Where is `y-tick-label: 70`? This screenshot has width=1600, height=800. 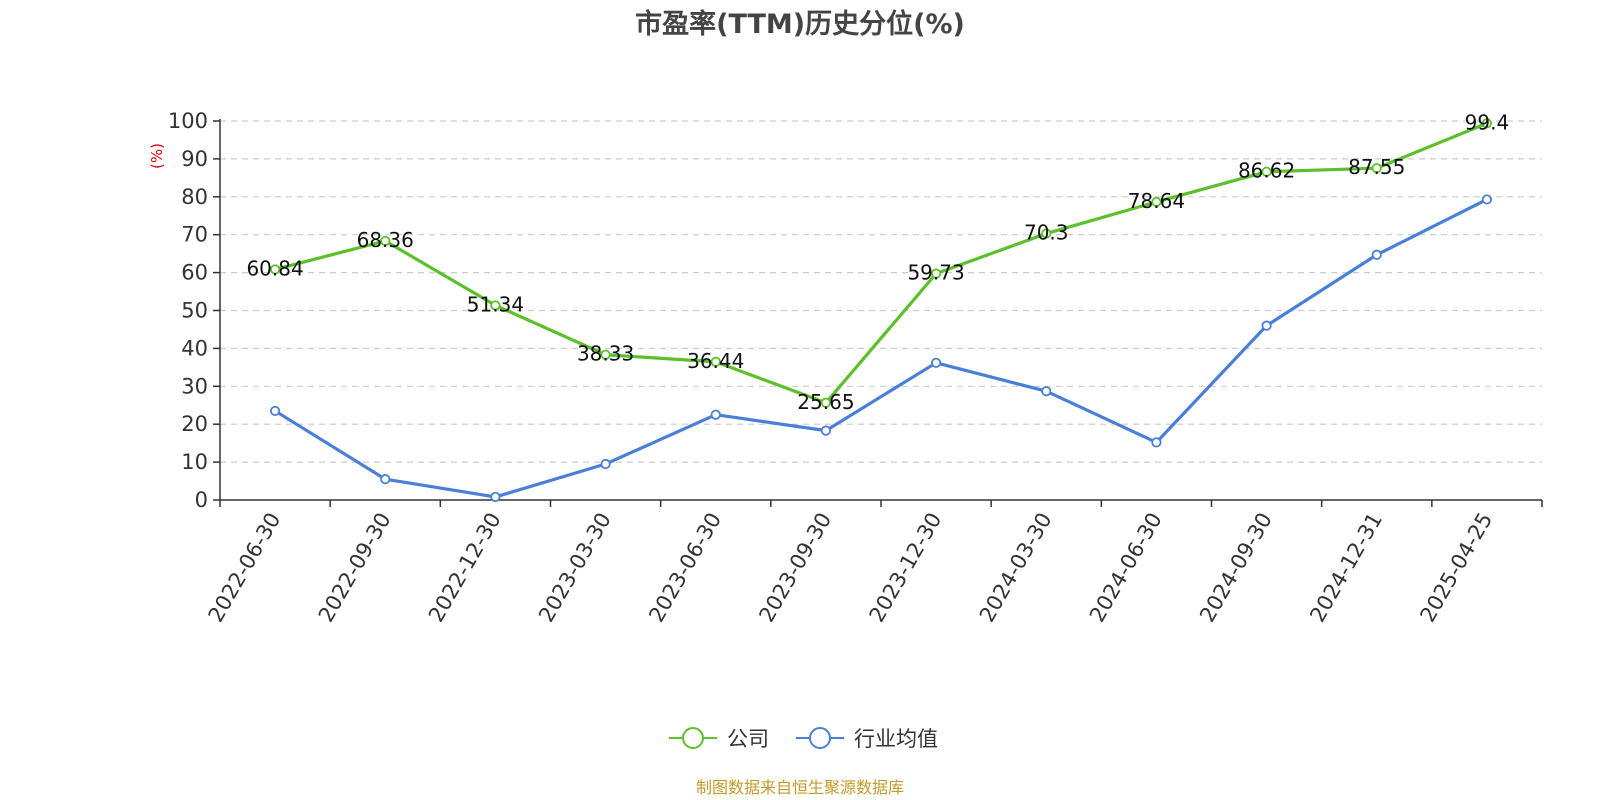
y-tick-label: 70 is located at coordinates (194, 235).